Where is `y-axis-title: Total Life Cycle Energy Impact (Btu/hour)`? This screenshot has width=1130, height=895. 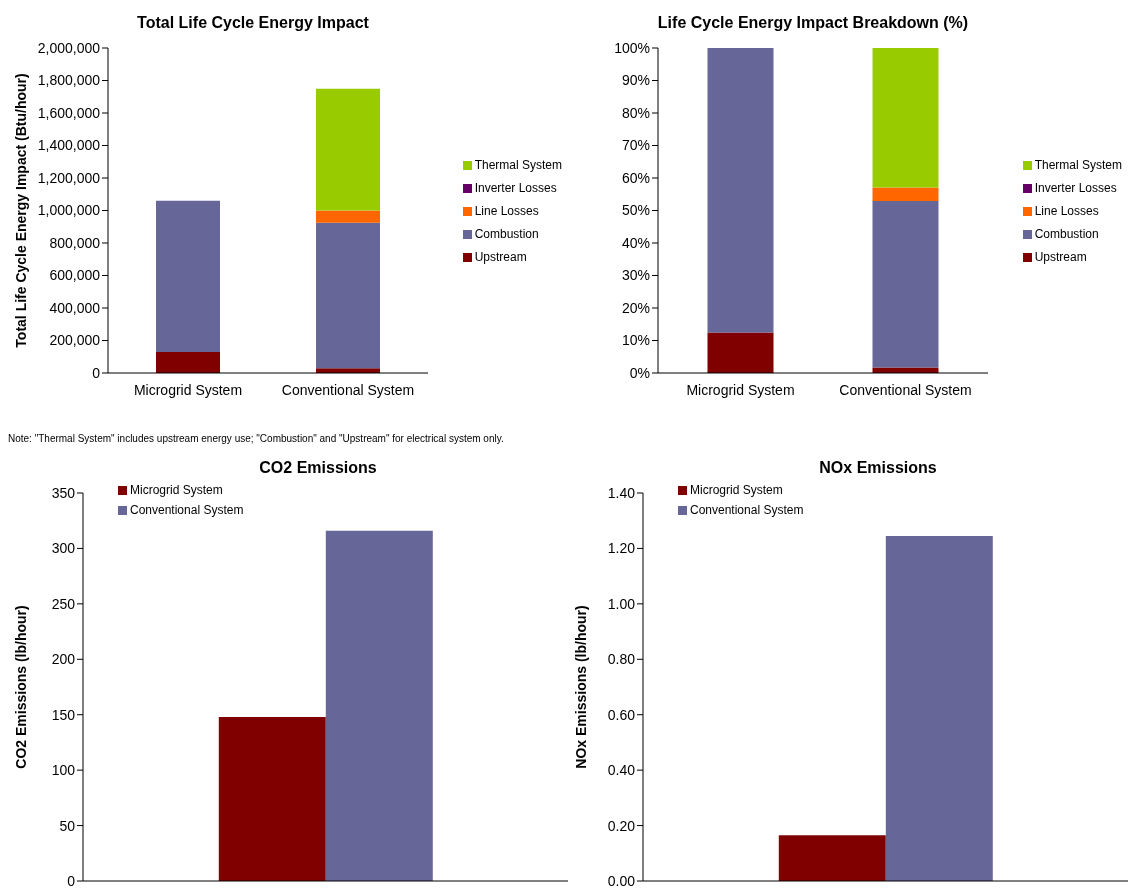
y-axis-title: Total Life Cycle Energy Impact (Btu/hour) is located at coordinates (20, 210).